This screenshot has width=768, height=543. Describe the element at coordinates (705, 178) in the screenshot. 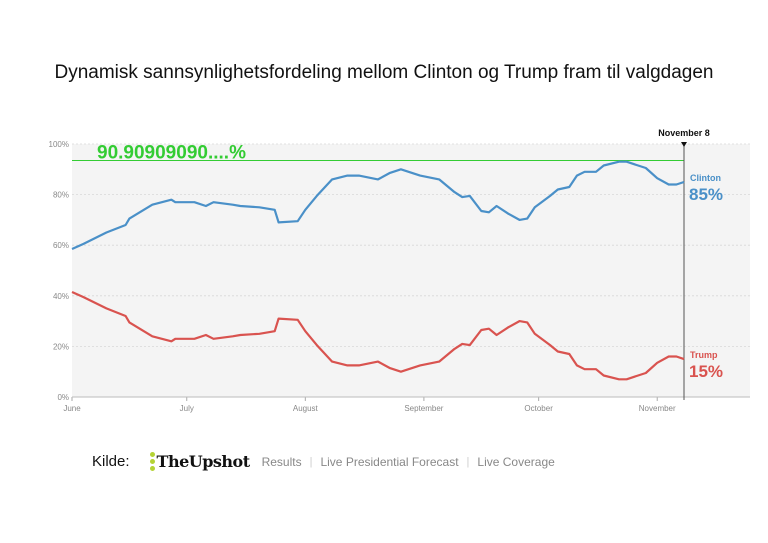

I see `series-name-label: Clinton` at that location.